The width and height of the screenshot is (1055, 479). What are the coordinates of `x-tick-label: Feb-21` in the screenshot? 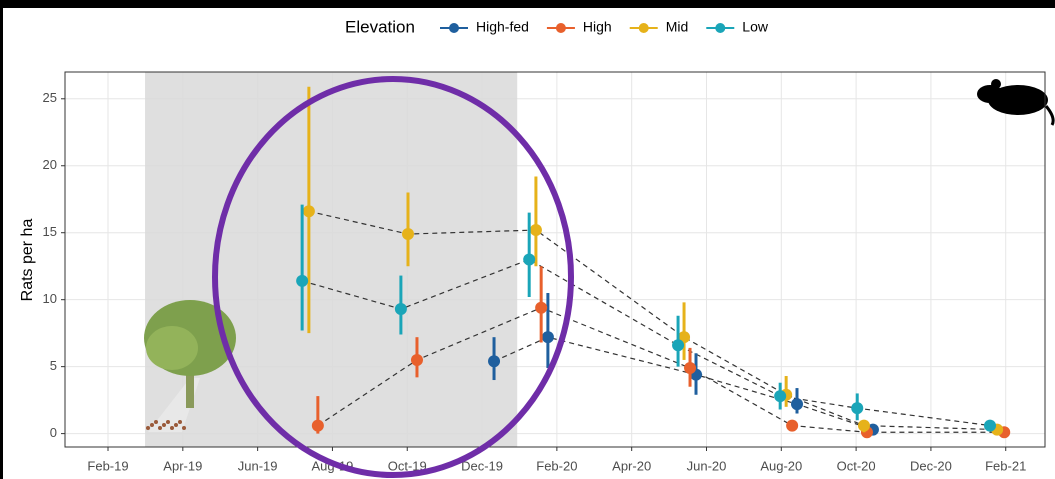 It's located at (1005, 465).